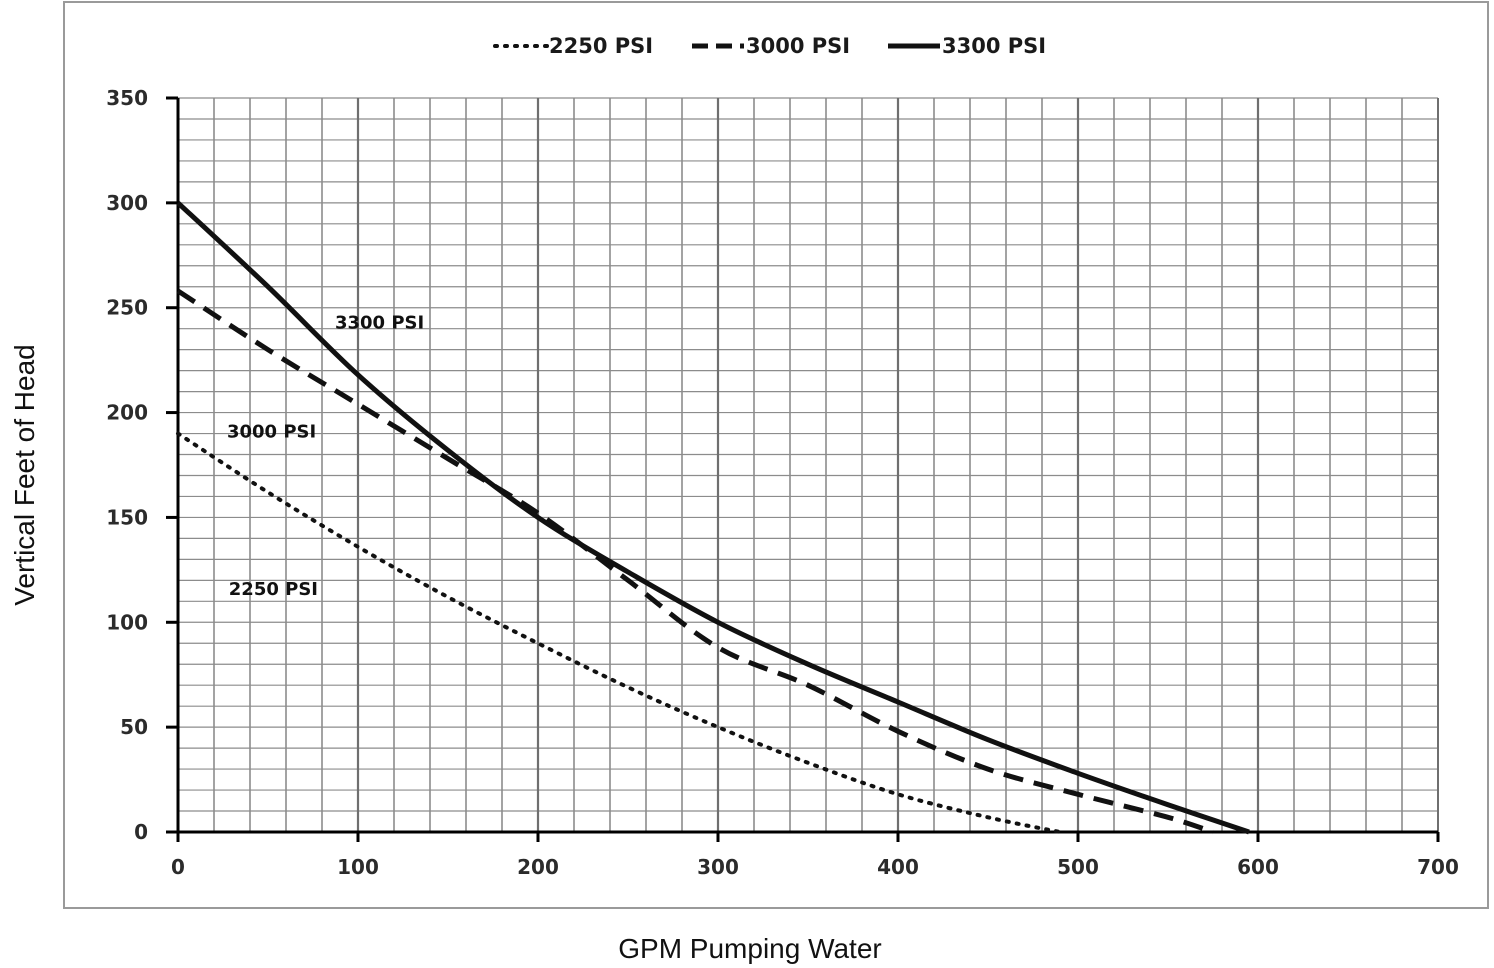 This screenshot has height=968, width=1494. Describe the element at coordinates (1078, 867) in the screenshot. I see `x-tick-label: 500` at that location.